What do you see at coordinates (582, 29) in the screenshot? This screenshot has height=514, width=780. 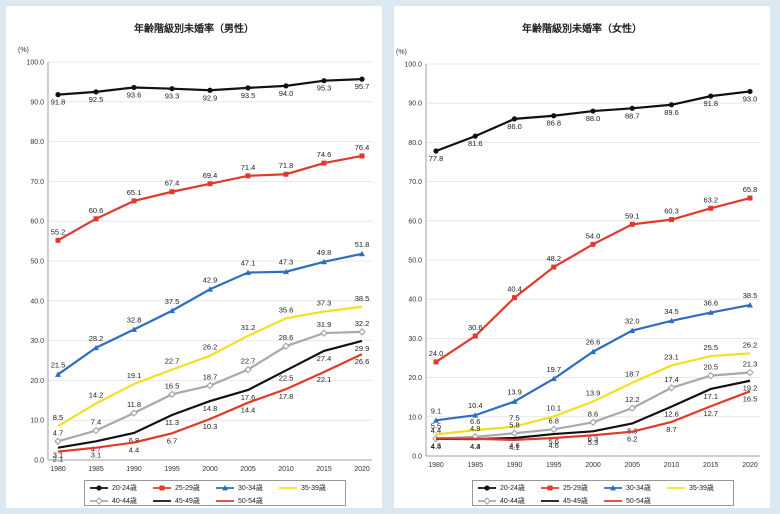 I see `female-chart-title: 年齢階級別未婚率（女性）` at bounding box center [582, 29].